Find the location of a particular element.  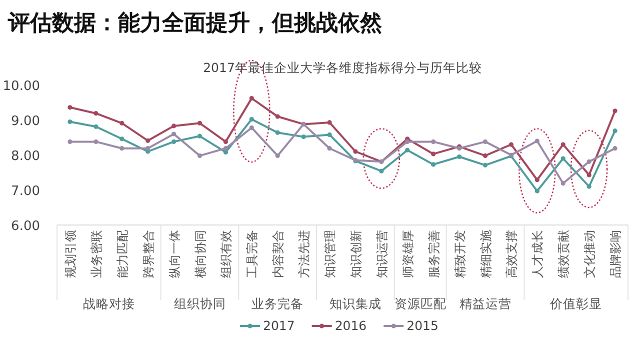

x-tick-label: 方法先进 is located at coordinates (304, 254).